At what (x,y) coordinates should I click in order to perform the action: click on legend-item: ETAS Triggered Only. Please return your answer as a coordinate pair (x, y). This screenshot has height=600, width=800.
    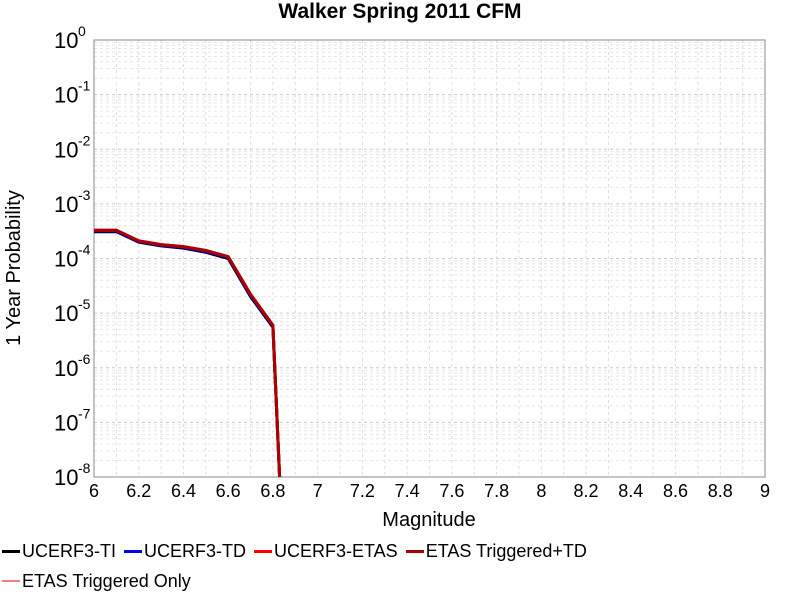
    Looking at the image, I should click on (95, 581).